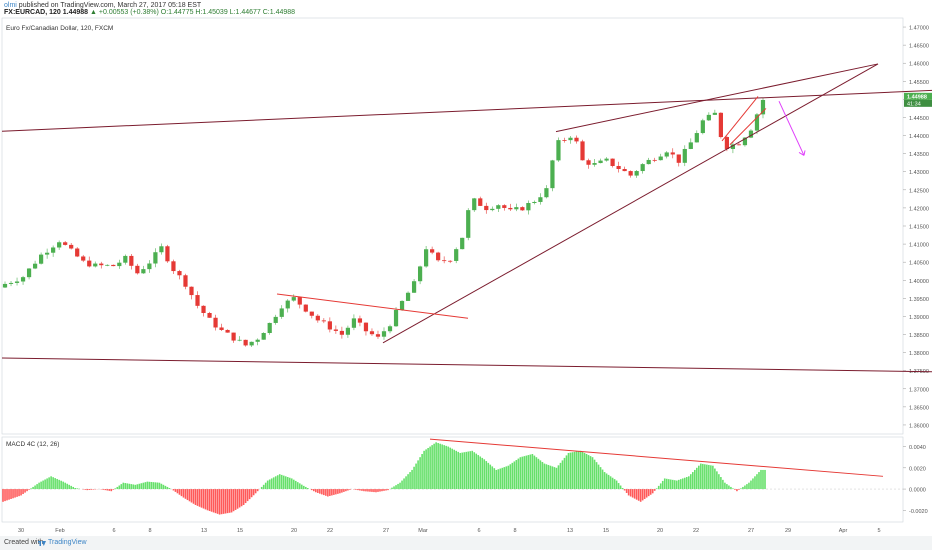 The width and height of the screenshot is (932, 550). I want to click on price-axis-label: 1.39500, so click(919, 300).